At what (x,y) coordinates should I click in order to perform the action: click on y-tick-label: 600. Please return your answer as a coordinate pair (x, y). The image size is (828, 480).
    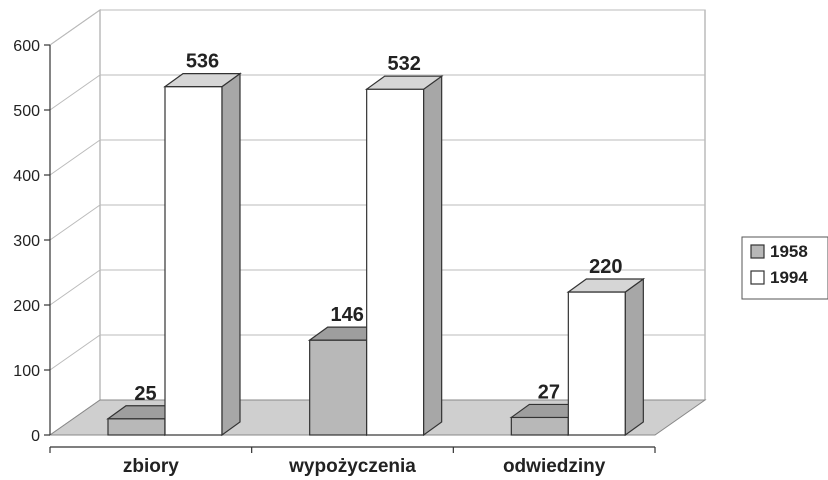
    Looking at the image, I should click on (26, 46).